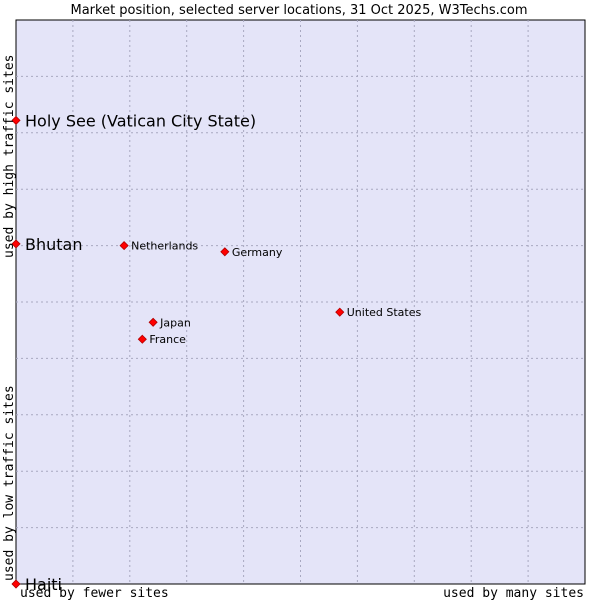 The image size is (600, 600). What do you see at coordinates (164, 246) in the screenshot?
I see `data-point-label: Netherlands` at bounding box center [164, 246].